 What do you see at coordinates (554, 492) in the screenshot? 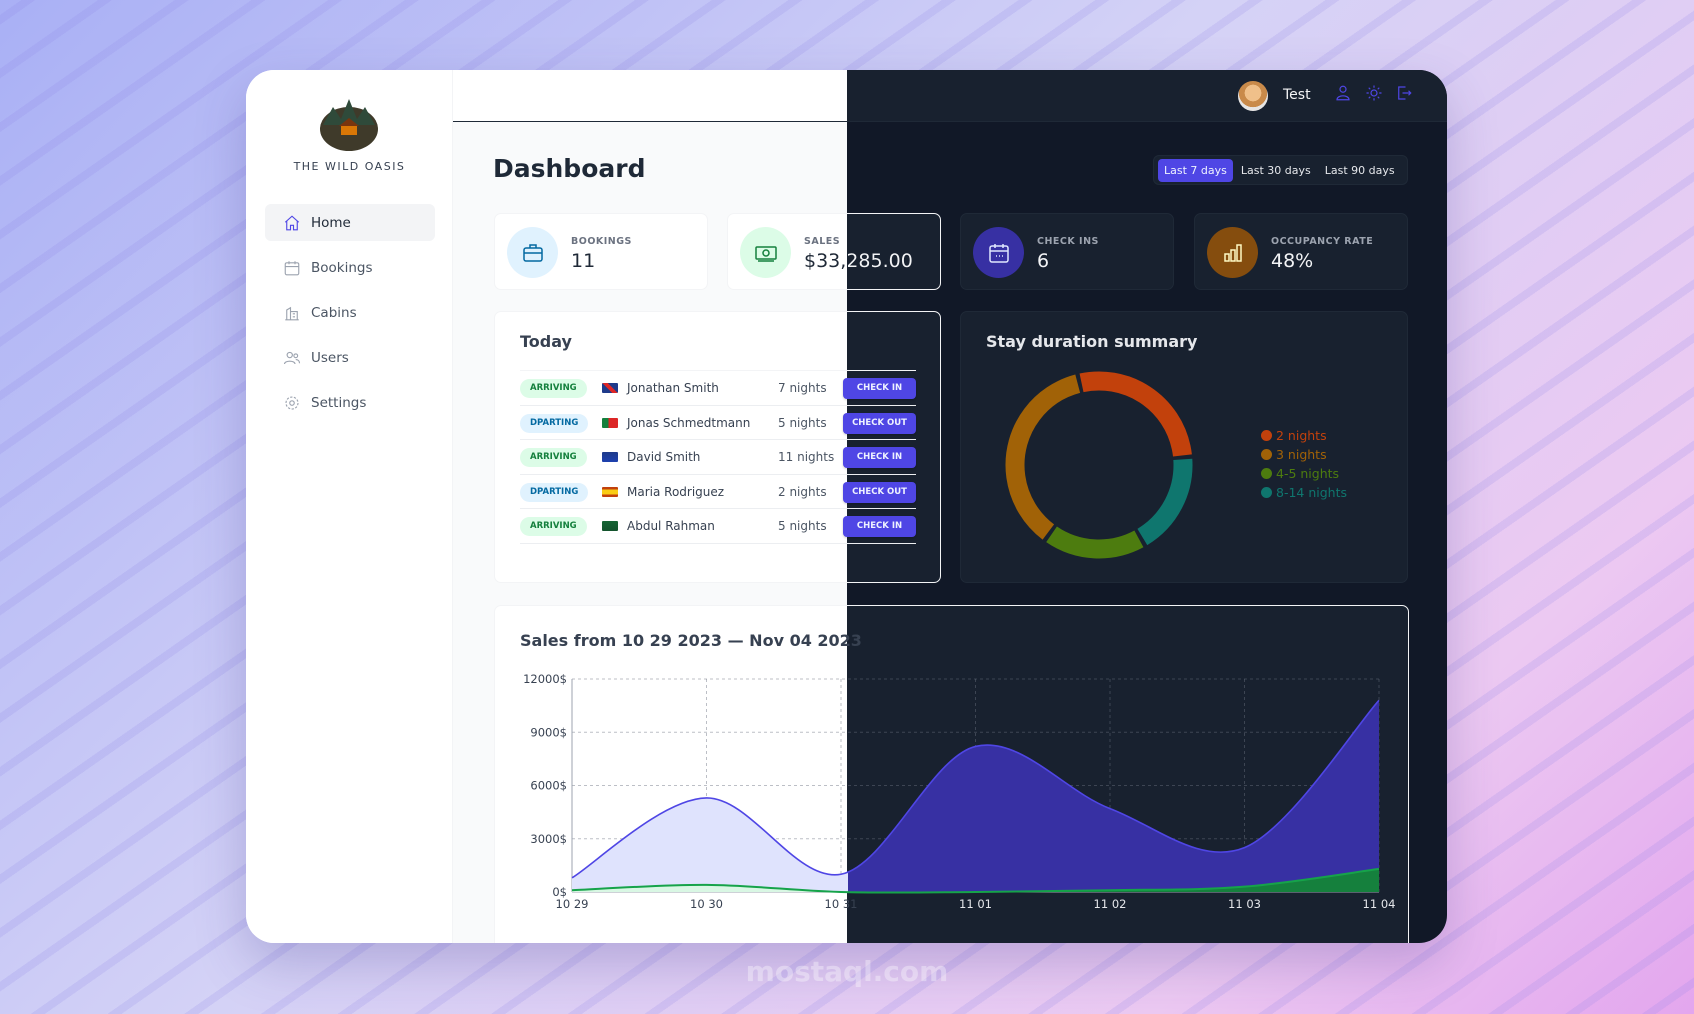
I see `status-badge: DPARTING` at bounding box center [554, 492].